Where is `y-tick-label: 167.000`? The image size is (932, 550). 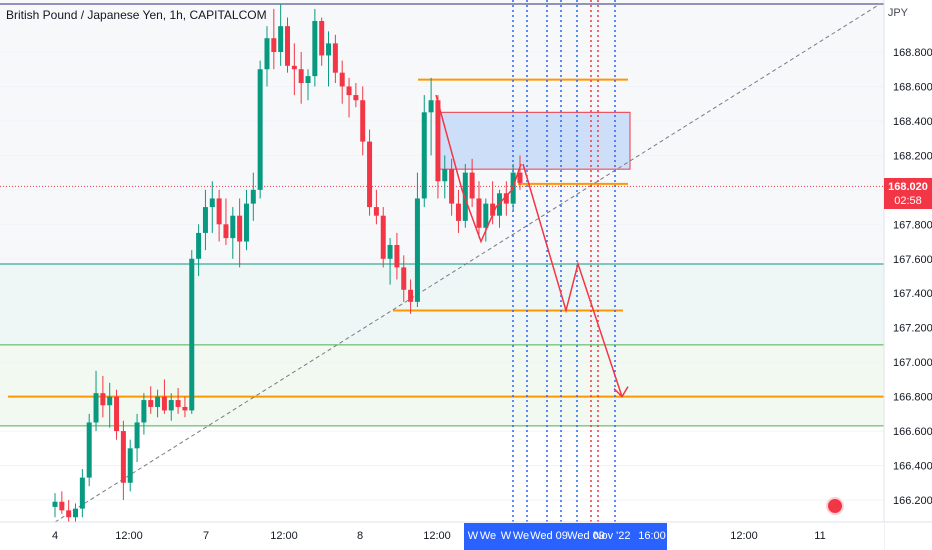 y-tick-label: 167.000 is located at coordinates (912, 363).